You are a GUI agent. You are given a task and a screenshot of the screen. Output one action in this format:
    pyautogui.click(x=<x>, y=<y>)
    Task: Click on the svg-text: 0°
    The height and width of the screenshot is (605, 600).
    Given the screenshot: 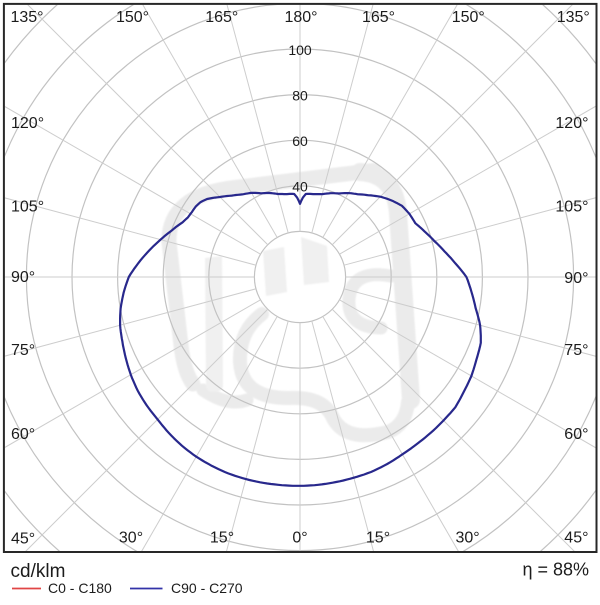 What is the action you would take?
    pyautogui.click(x=299, y=537)
    